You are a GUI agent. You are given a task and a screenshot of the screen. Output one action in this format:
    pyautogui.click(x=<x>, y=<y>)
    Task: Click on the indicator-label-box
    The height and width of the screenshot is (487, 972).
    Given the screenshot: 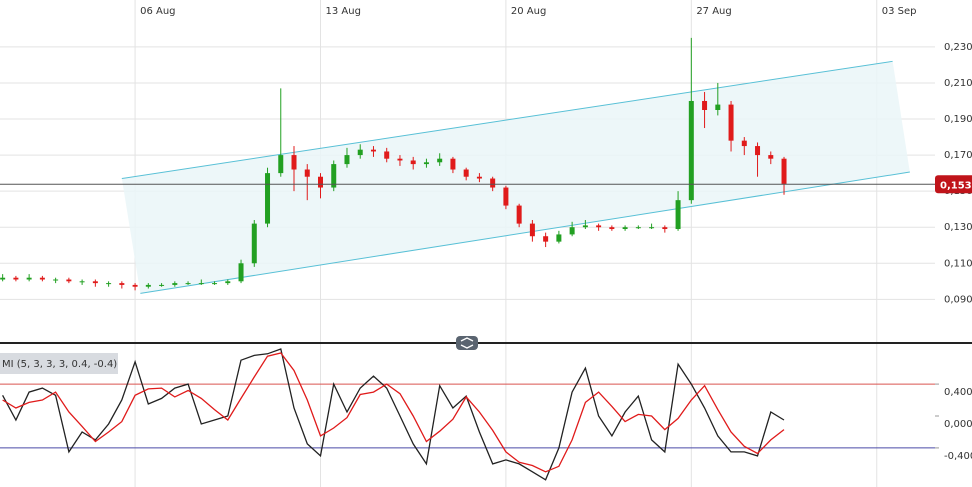 What is the action you would take?
    pyautogui.click(x=59, y=363)
    